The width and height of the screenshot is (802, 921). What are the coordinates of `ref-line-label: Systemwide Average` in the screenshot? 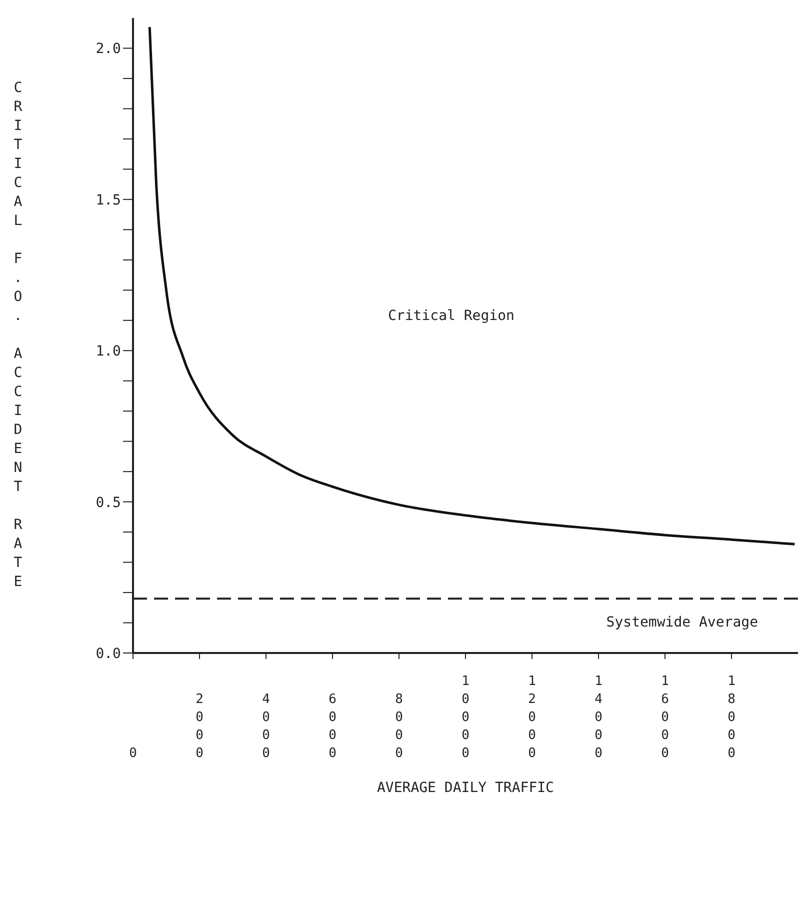 It's located at (682, 622).